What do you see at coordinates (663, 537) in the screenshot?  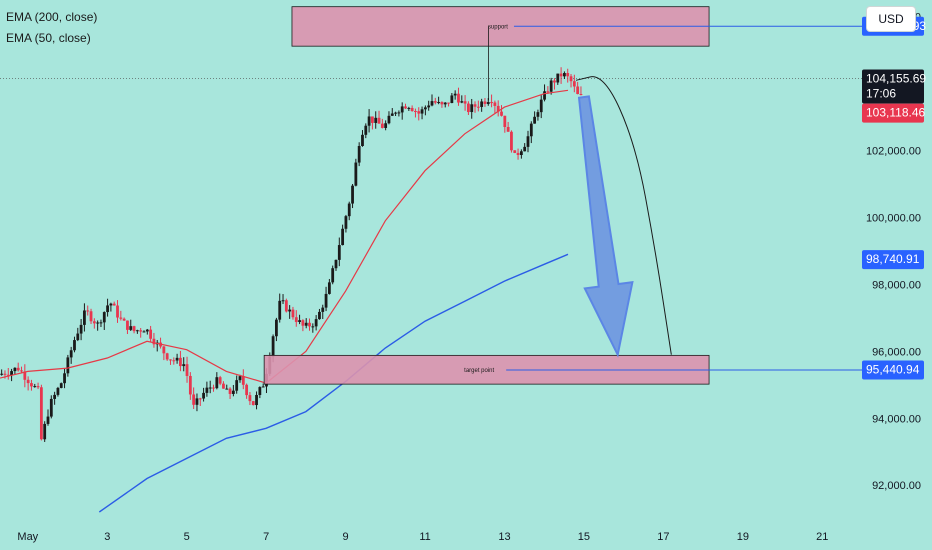 I see `x-tick-label: 17` at bounding box center [663, 537].